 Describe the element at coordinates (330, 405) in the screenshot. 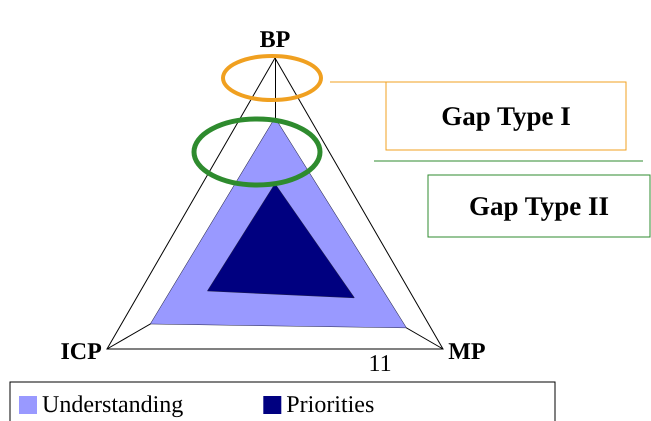

I see `legend-label: Priorities` at that location.